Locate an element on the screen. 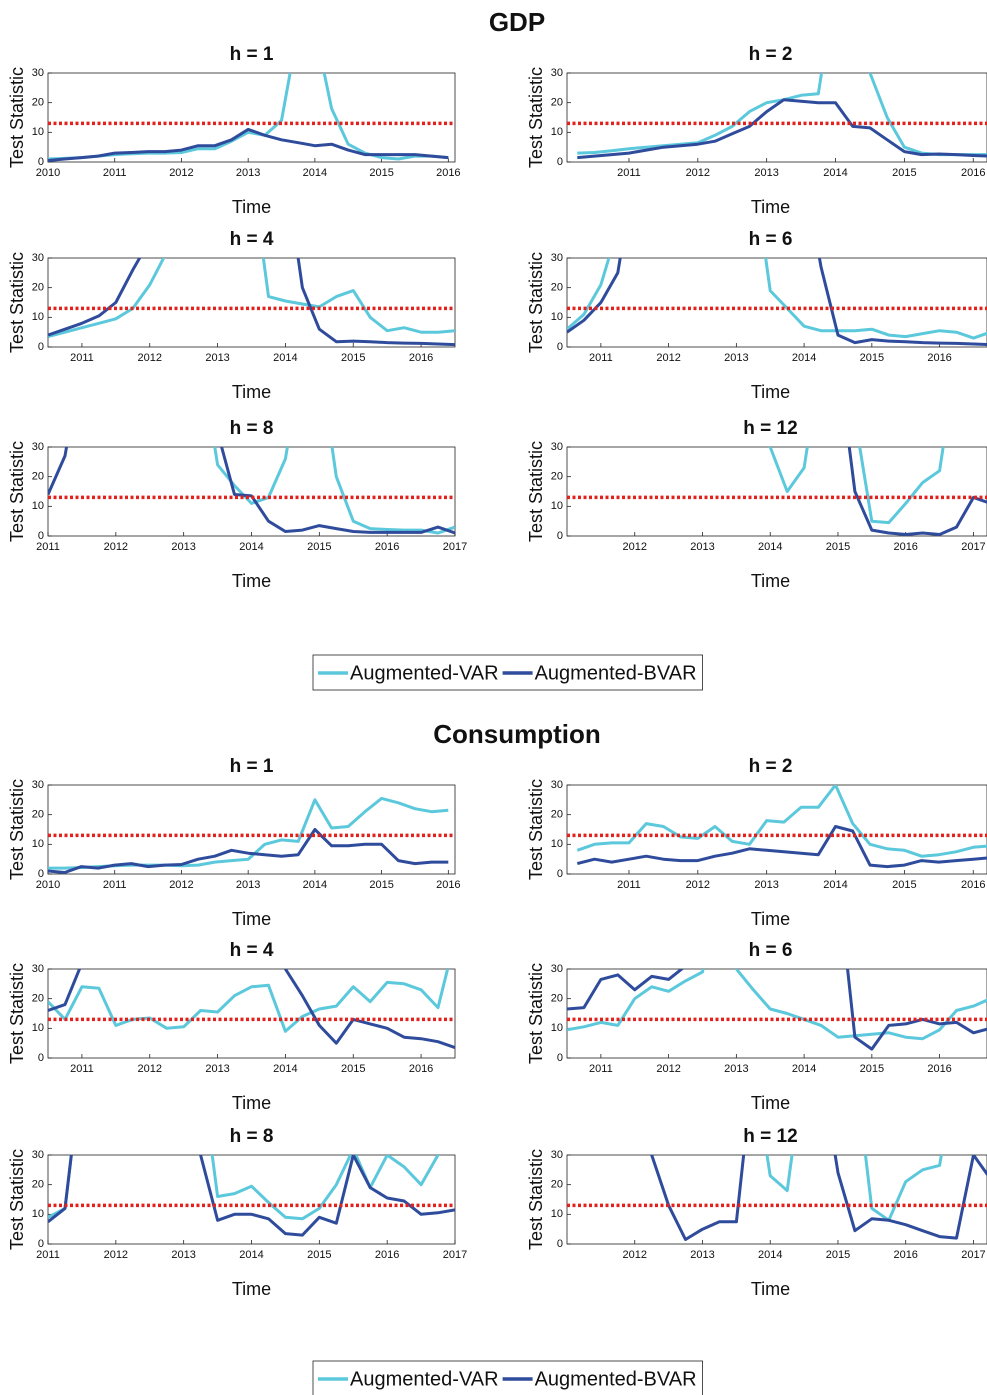  section-title: Consumption is located at coordinates (517, 734).